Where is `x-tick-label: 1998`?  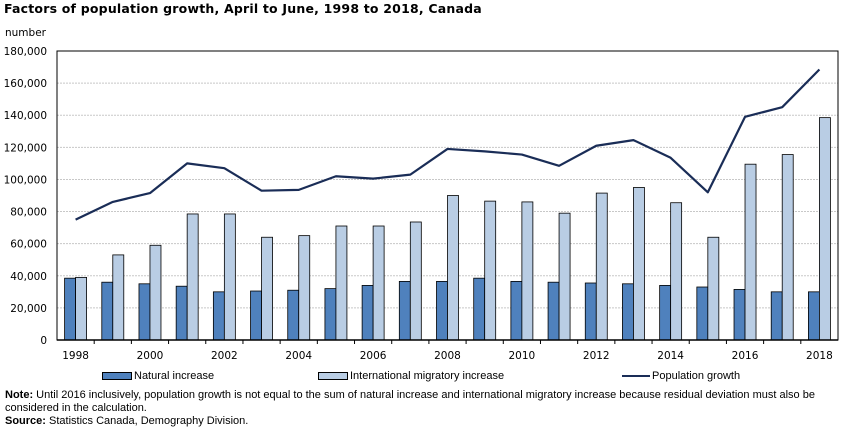 x-tick-label: 1998 is located at coordinates (75, 356).